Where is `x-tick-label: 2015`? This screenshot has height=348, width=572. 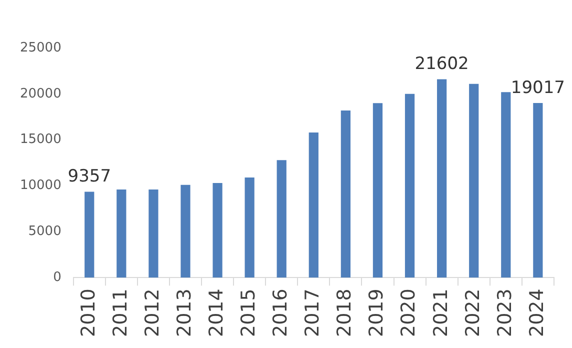 x-tick-label: 2015 is located at coordinates (249, 313).